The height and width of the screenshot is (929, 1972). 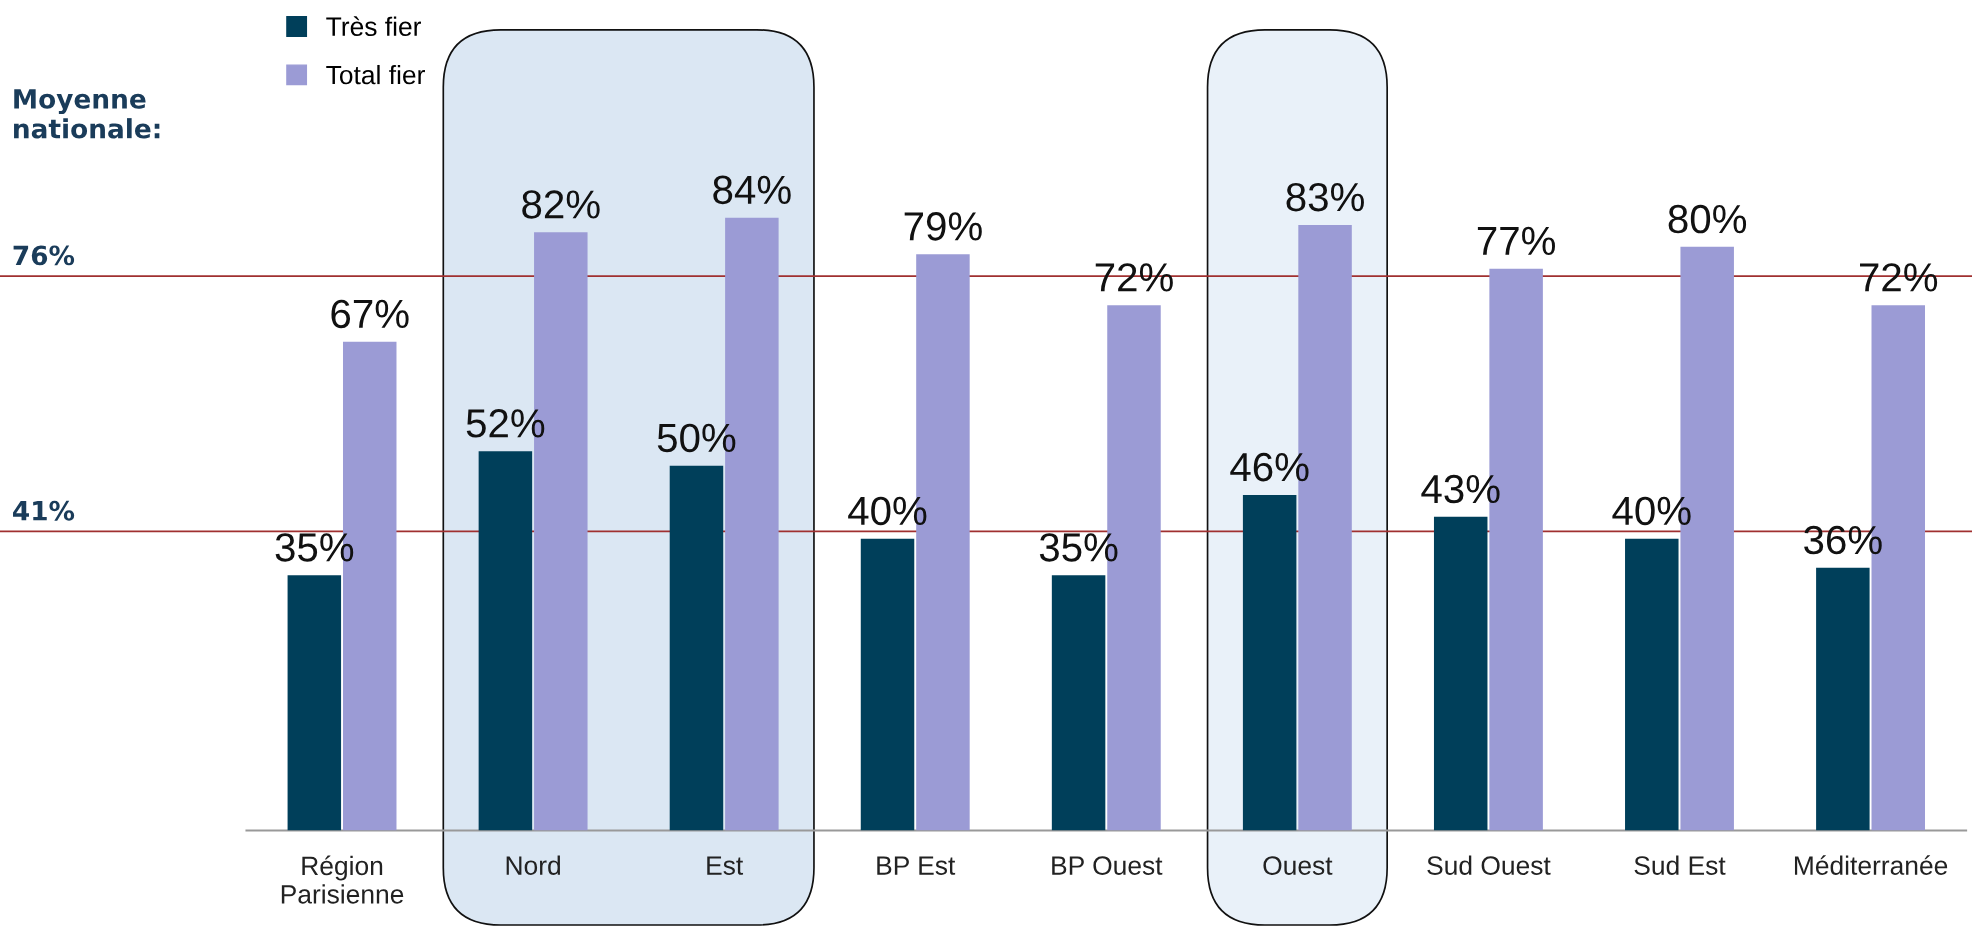 What do you see at coordinates (1843, 540) in the screenshot?
I see `data-label: 36%` at bounding box center [1843, 540].